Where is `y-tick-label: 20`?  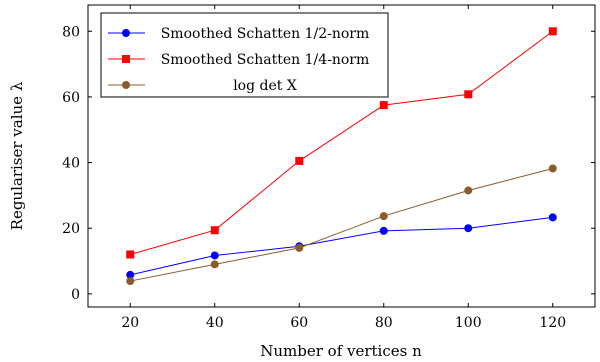
y-tick-label: 20 is located at coordinates (71, 229).